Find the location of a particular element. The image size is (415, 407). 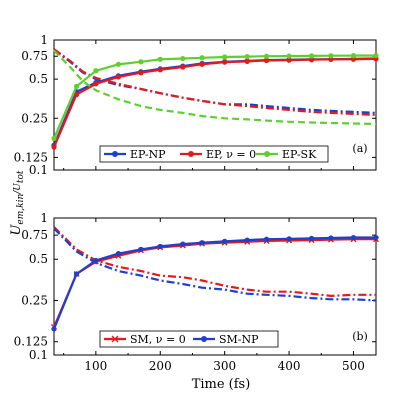

panel-label: (a) is located at coordinates (359, 148).